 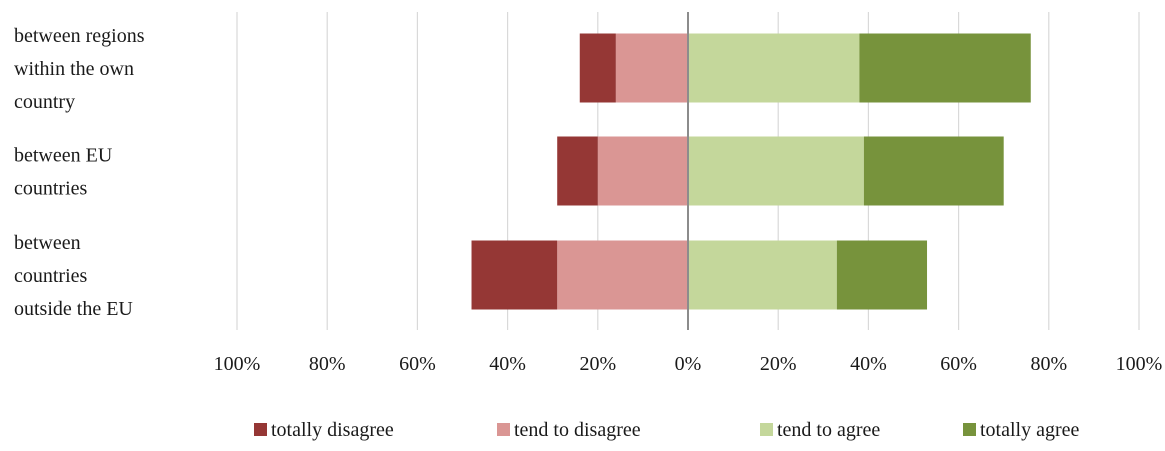 What do you see at coordinates (828, 430) in the screenshot?
I see `legend-label: tend to agree` at bounding box center [828, 430].